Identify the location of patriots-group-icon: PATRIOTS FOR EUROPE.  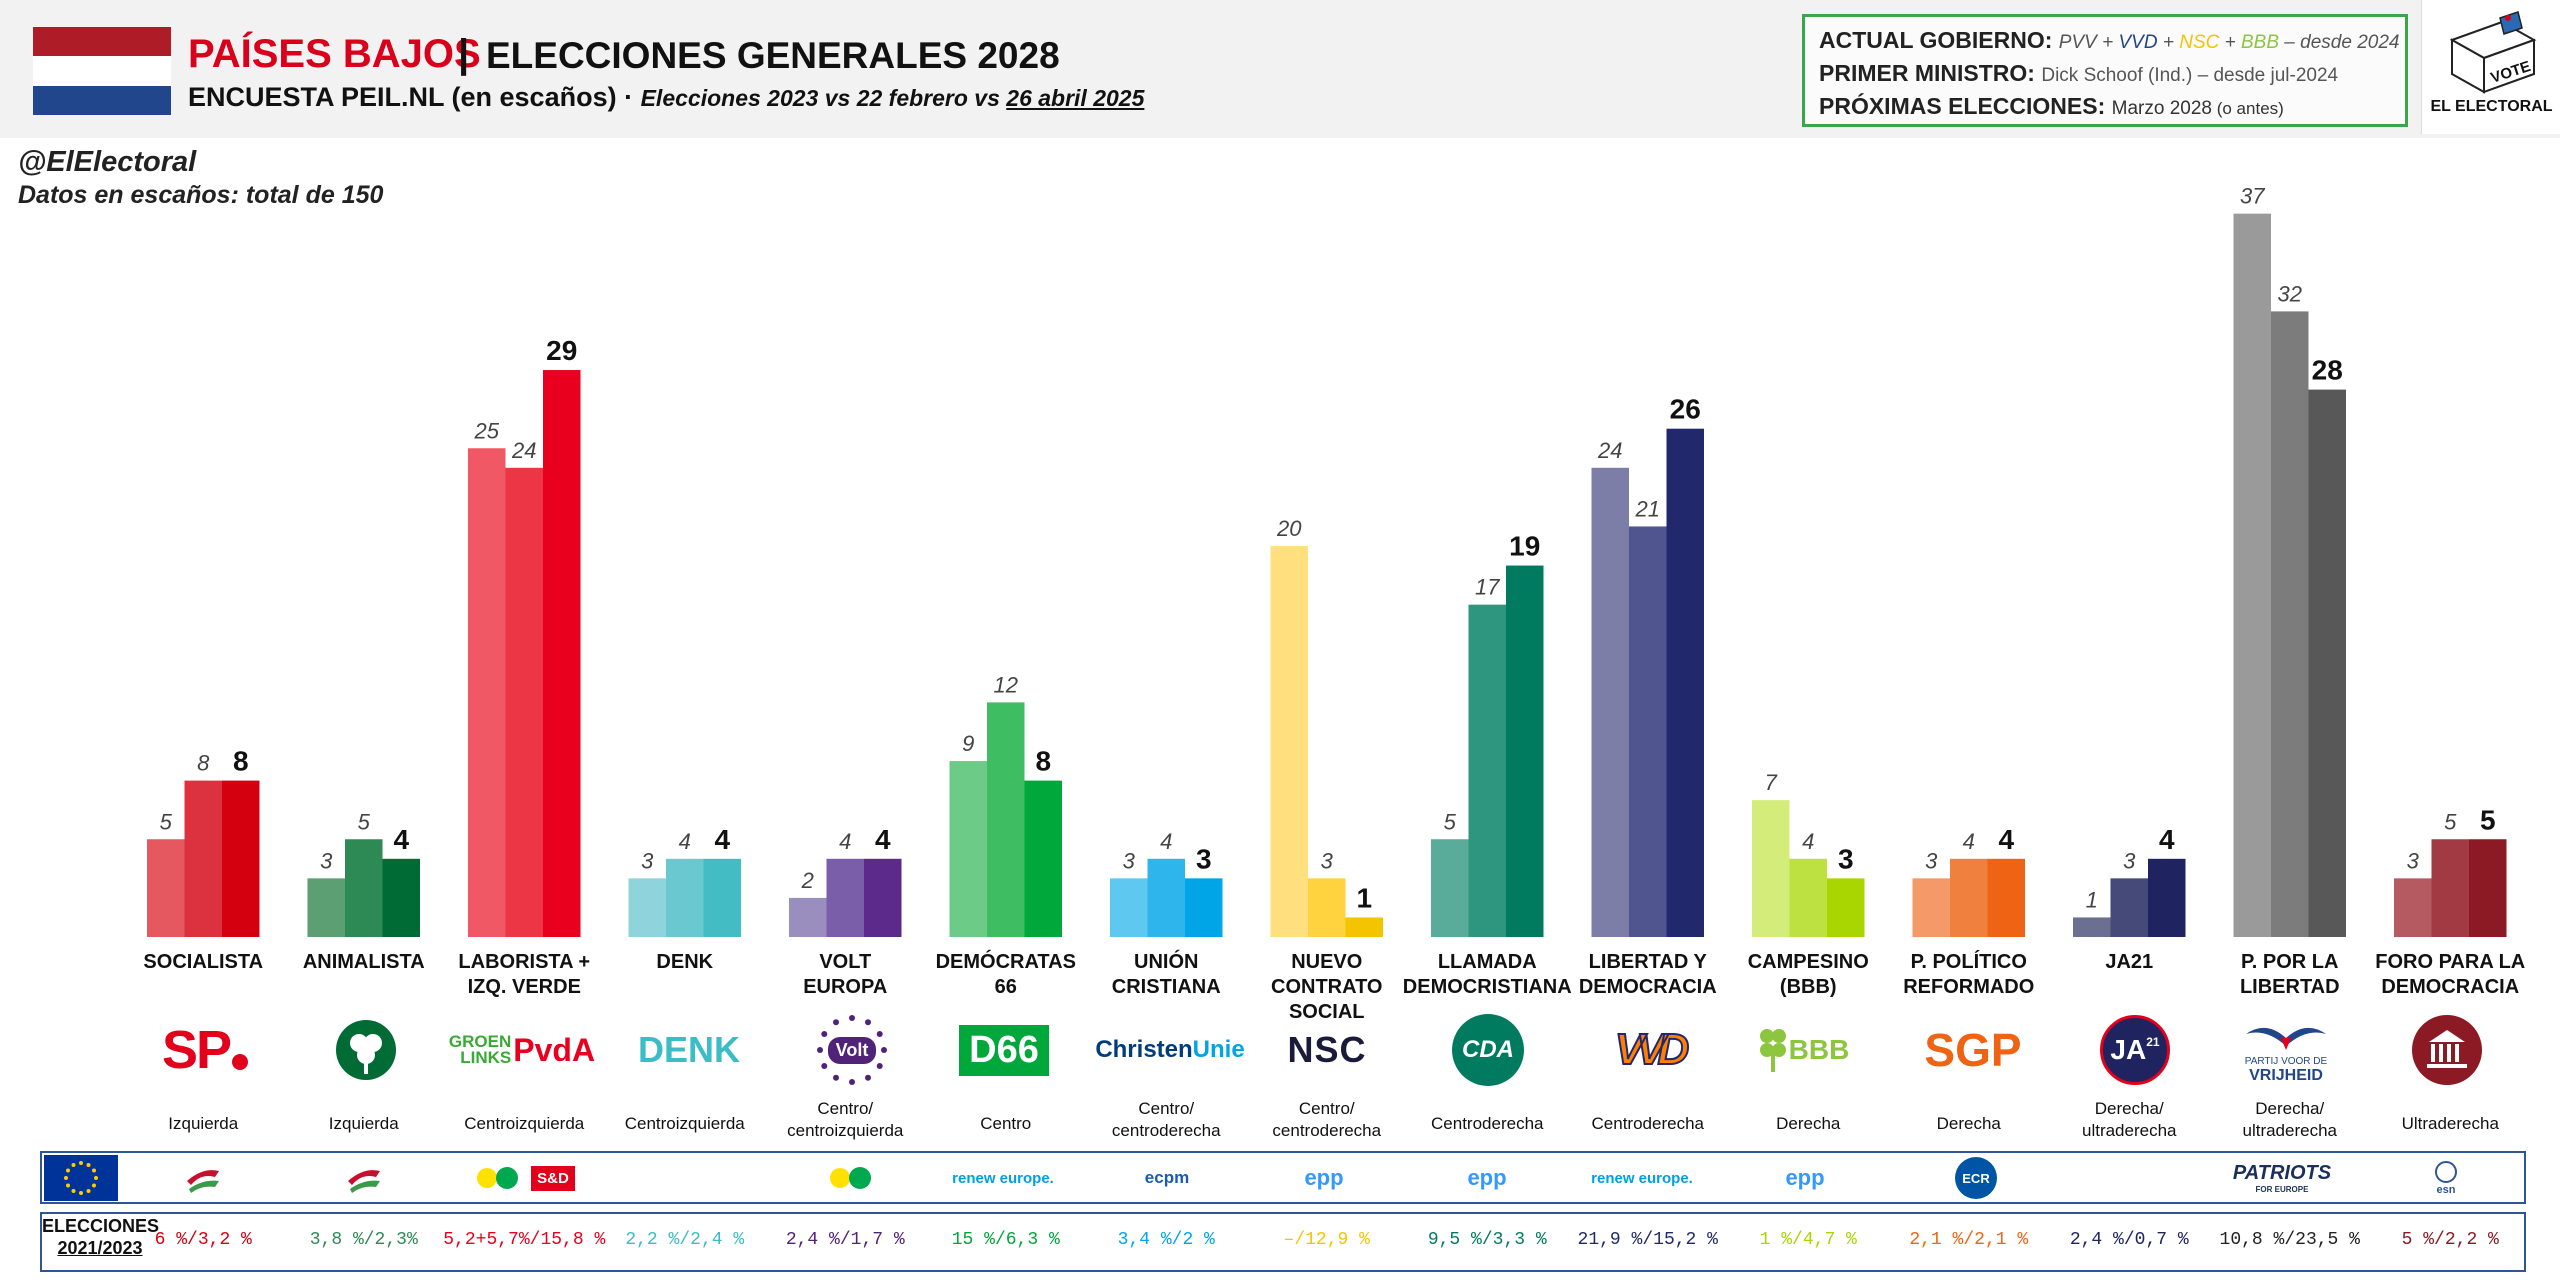
(2282, 1178).